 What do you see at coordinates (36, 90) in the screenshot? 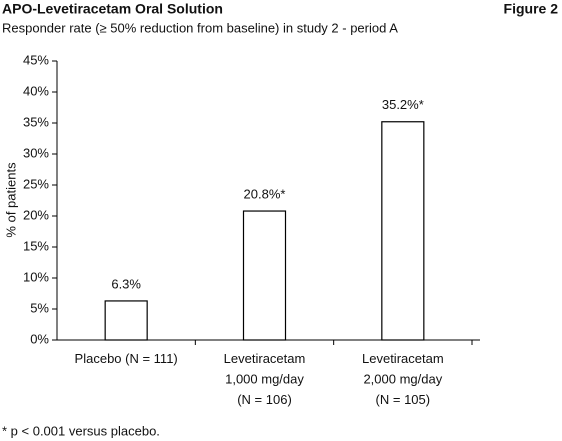
I see `y-tick-label: 40%` at bounding box center [36, 90].